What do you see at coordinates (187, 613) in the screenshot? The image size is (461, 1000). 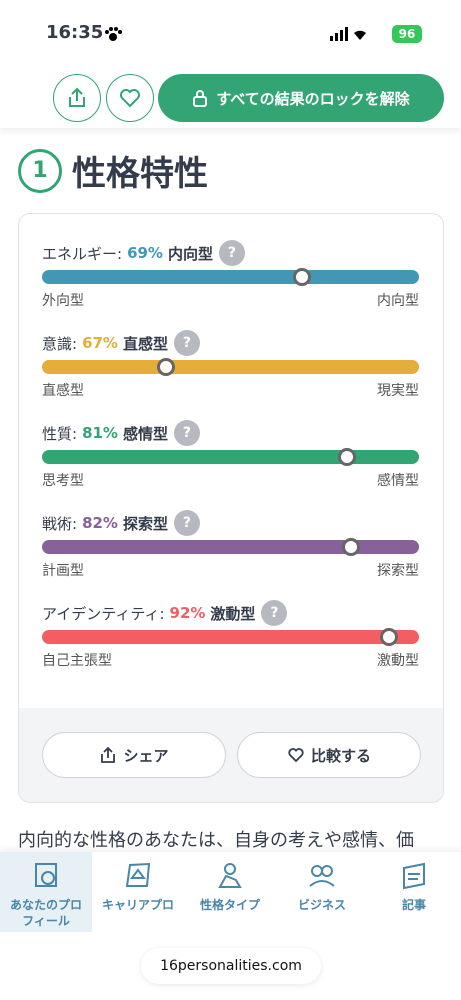 I see `trait-percent: 92%` at bounding box center [187, 613].